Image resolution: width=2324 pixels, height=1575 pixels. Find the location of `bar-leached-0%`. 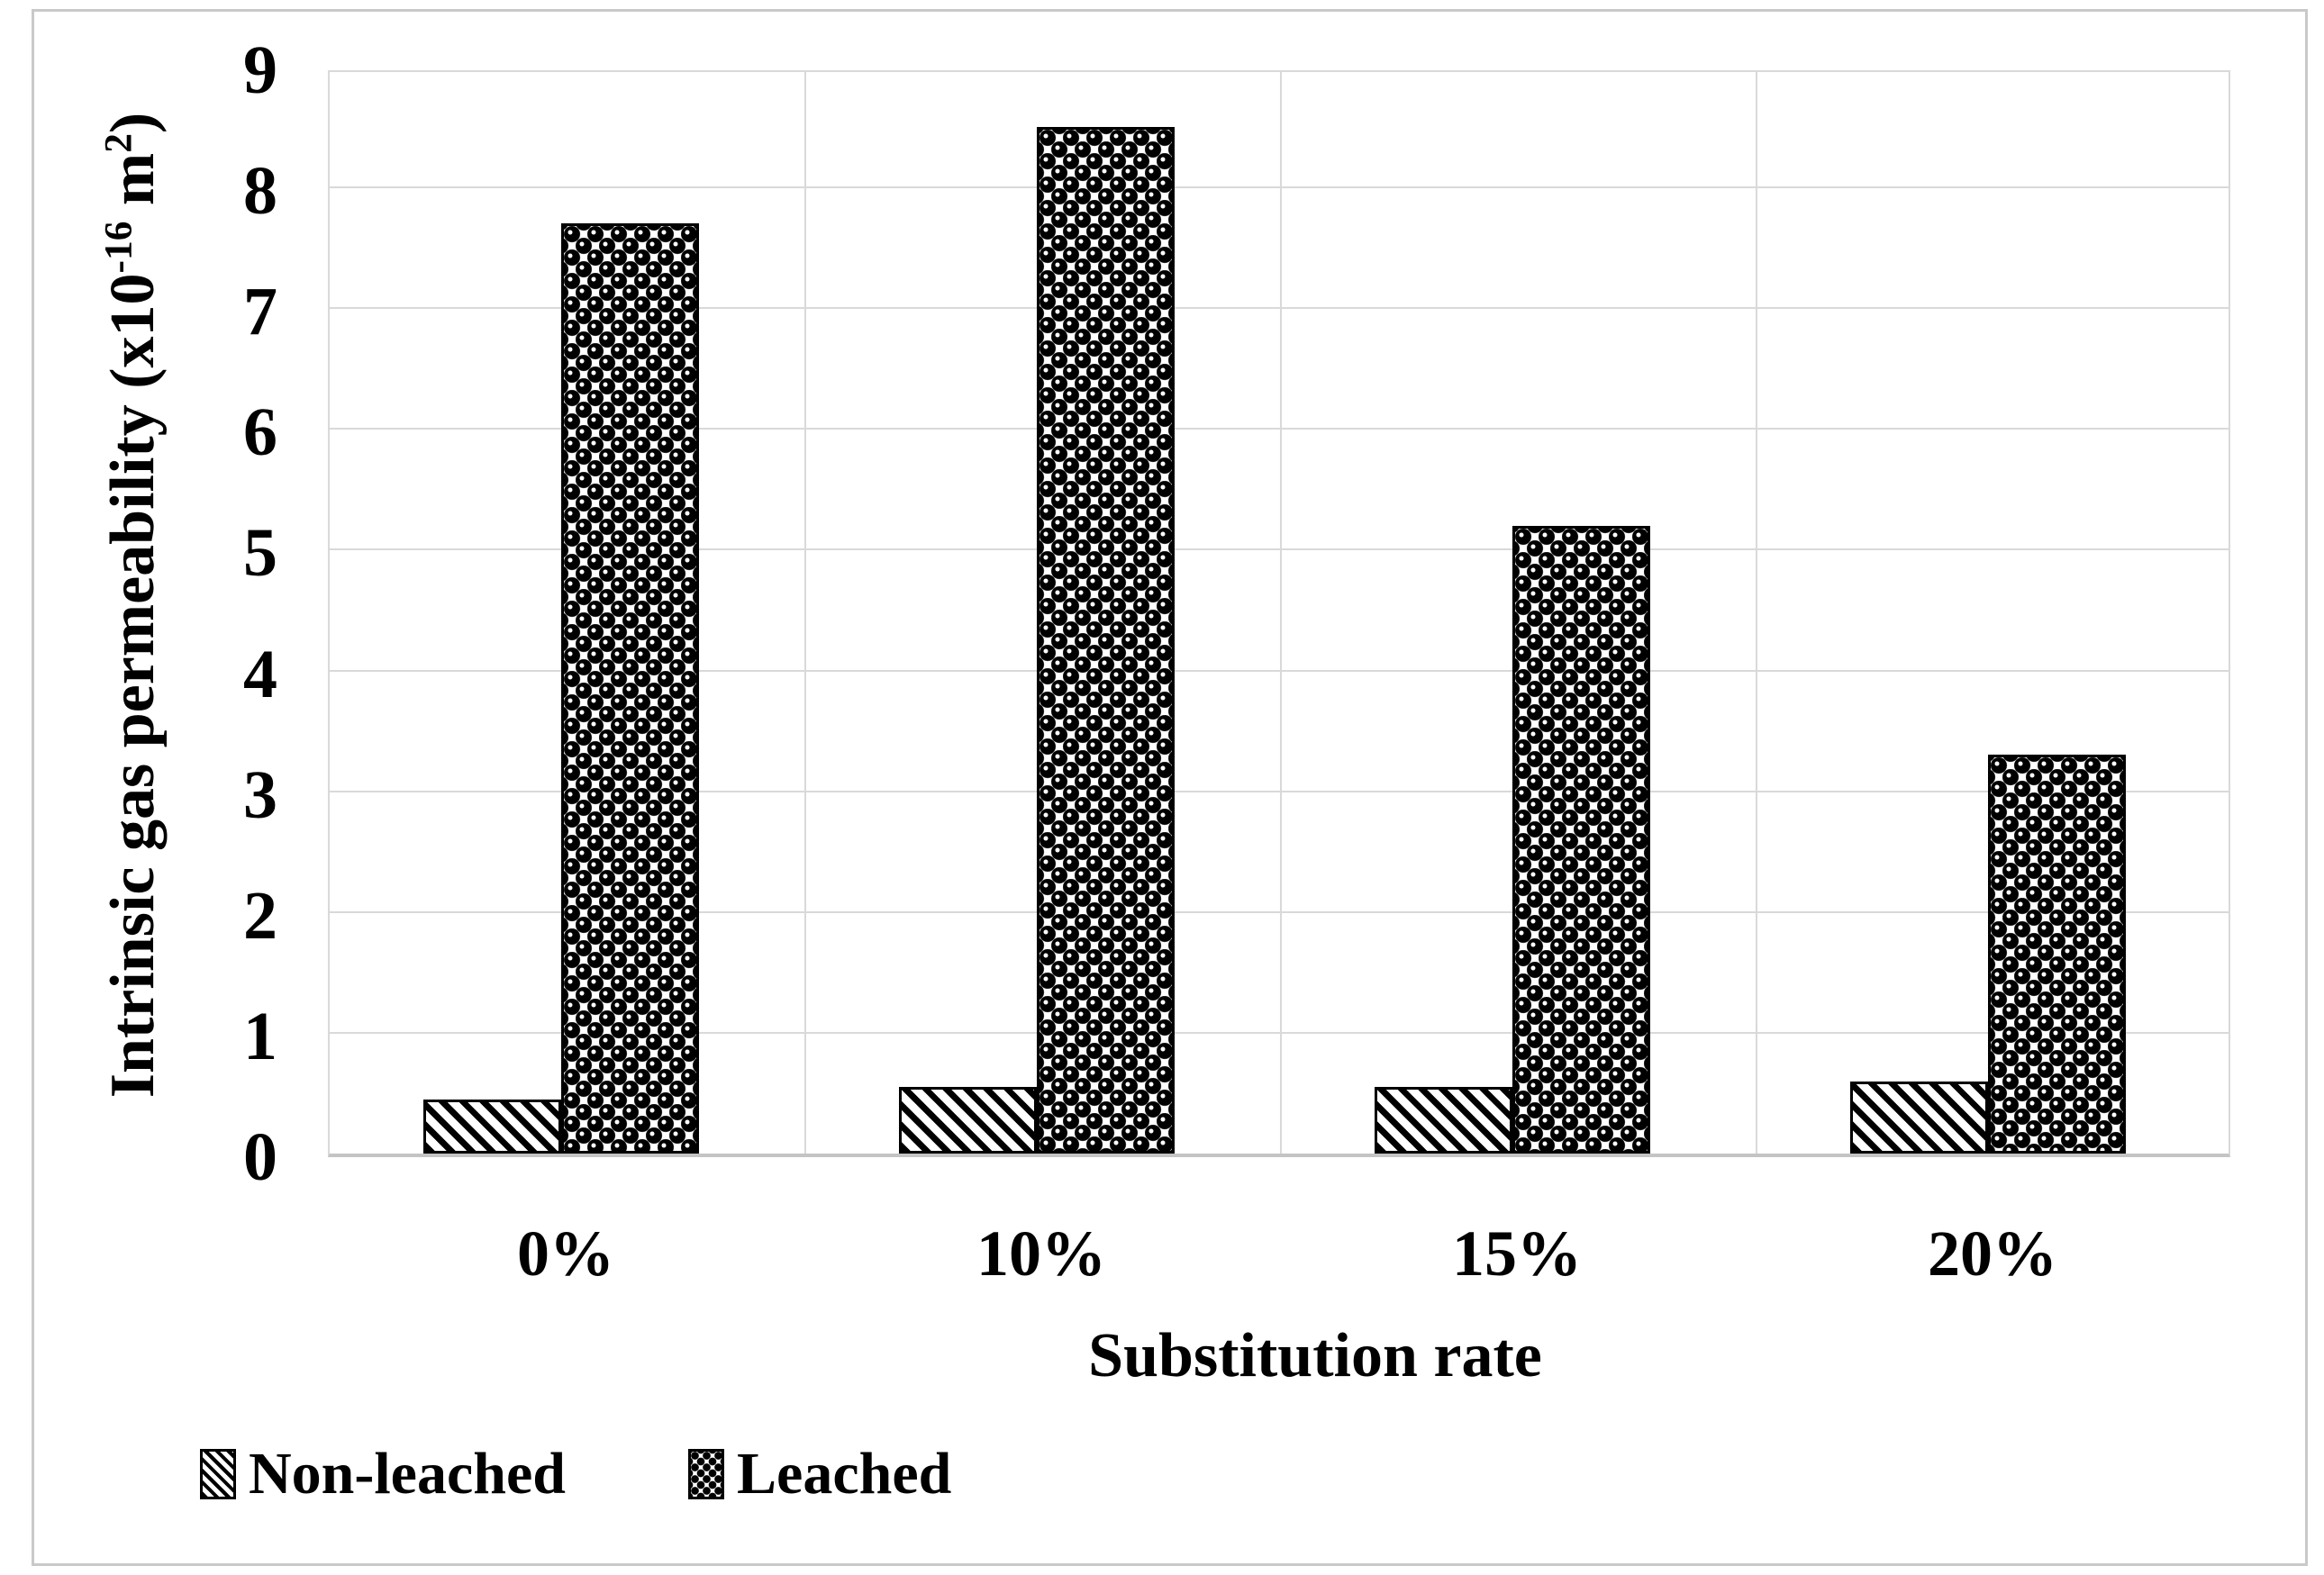

bar-leached-0% is located at coordinates (630, 688).